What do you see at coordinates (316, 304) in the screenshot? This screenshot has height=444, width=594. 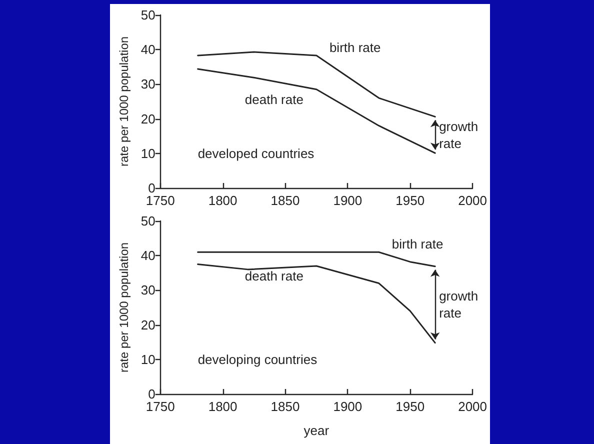 I see `line-series` at bounding box center [316, 304].